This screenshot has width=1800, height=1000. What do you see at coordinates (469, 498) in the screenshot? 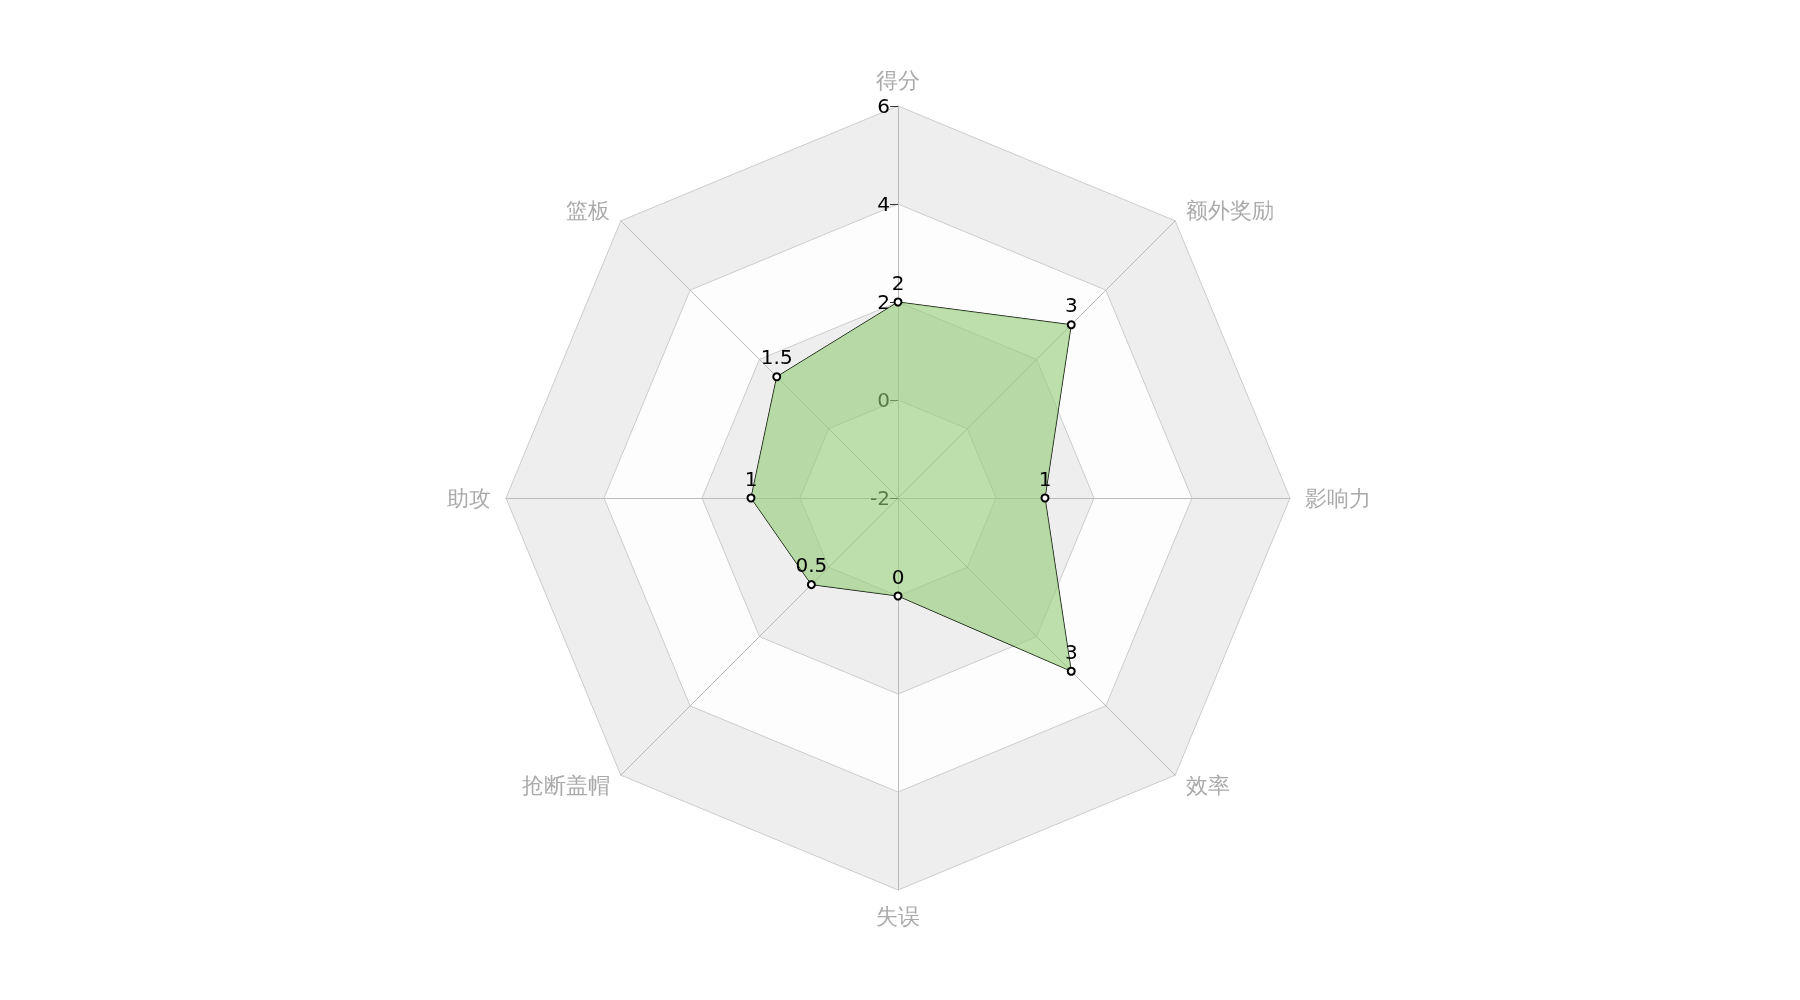
I see `spoke-label: 助攻` at bounding box center [469, 498].